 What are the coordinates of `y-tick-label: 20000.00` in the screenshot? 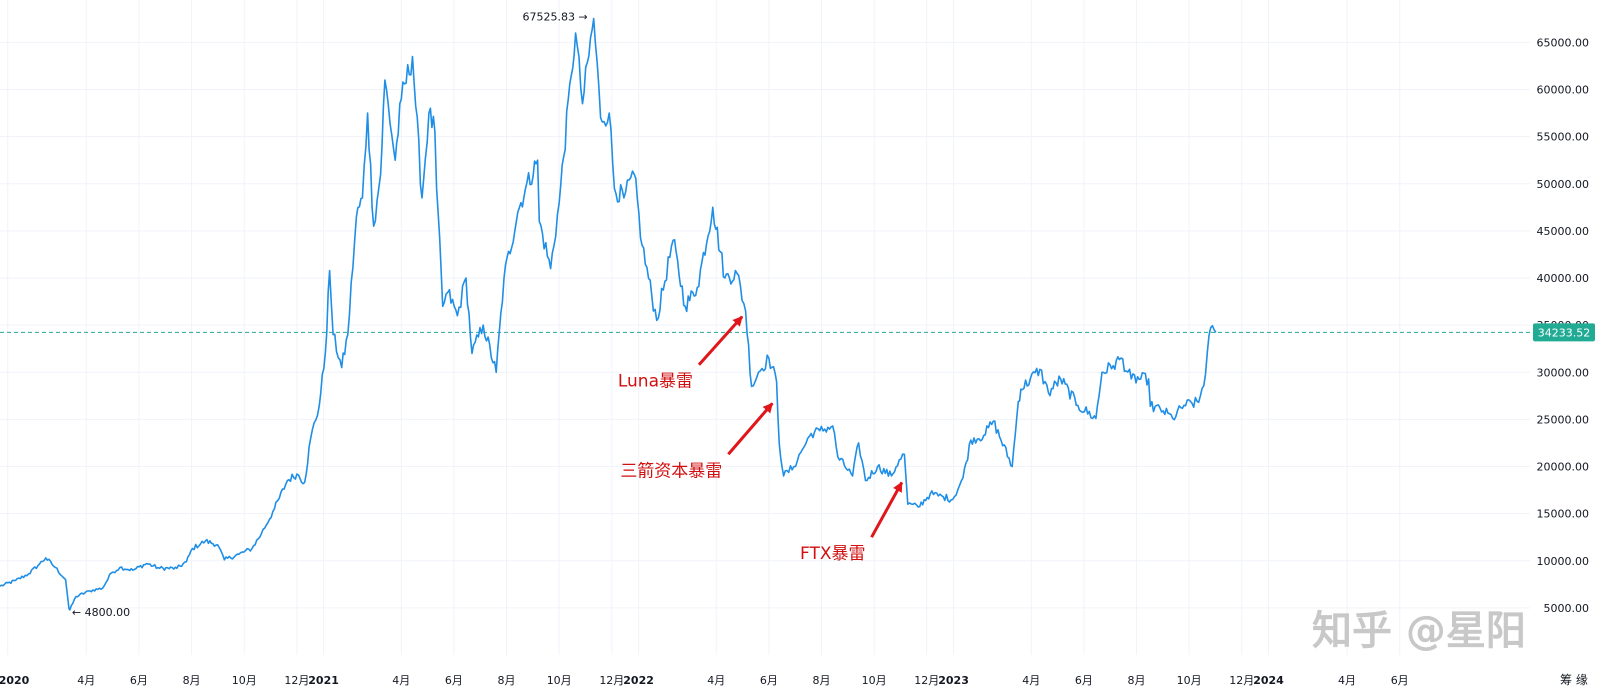 It's located at (1563, 467).